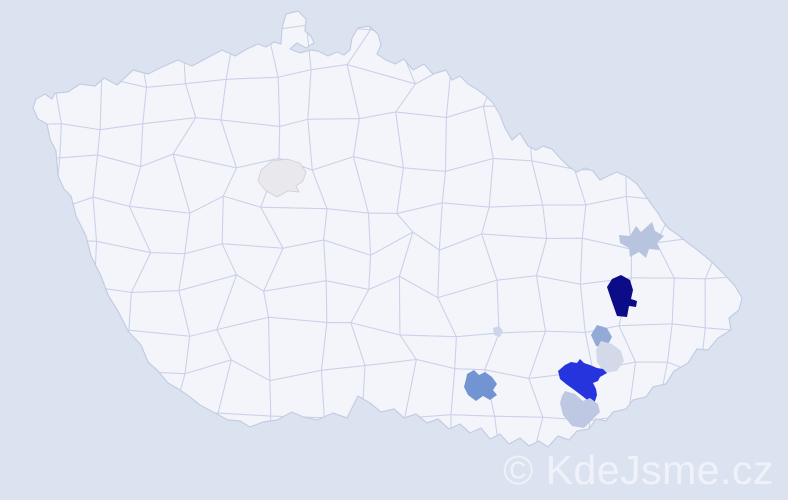  What do you see at coordinates (282, 178) in the screenshot?
I see `highlighted-district-central-west-pale-gray` at bounding box center [282, 178].